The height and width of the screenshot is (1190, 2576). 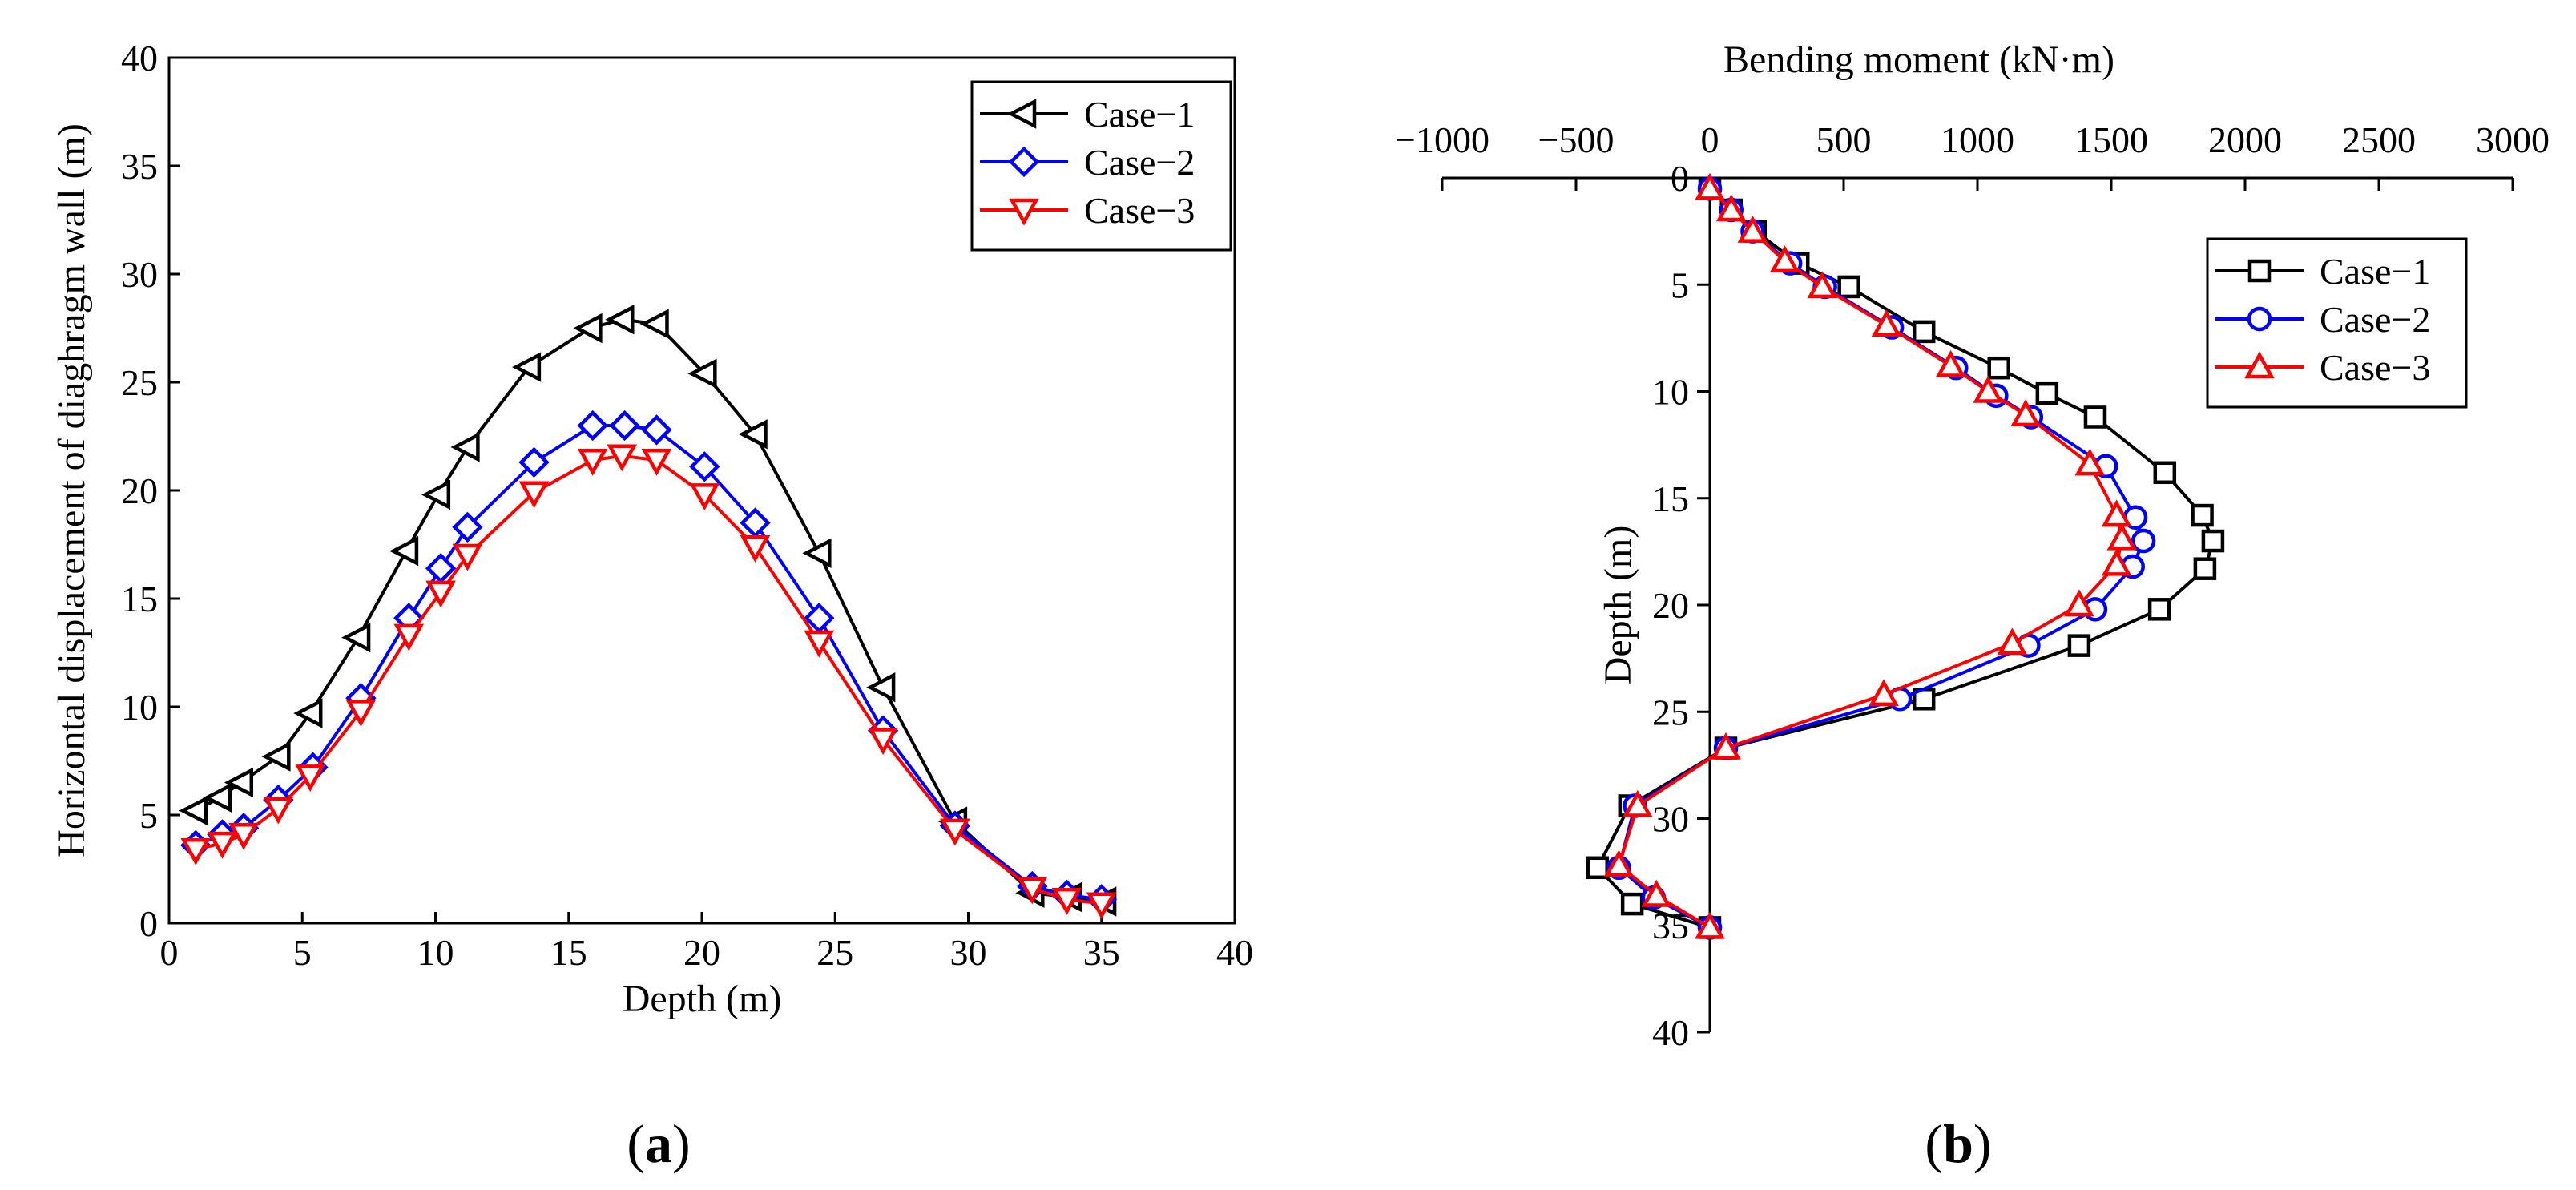 What do you see at coordinates (139, 490) in the screenshot?
I see `y-tick-label: 20` at bounding box center [139, 490].